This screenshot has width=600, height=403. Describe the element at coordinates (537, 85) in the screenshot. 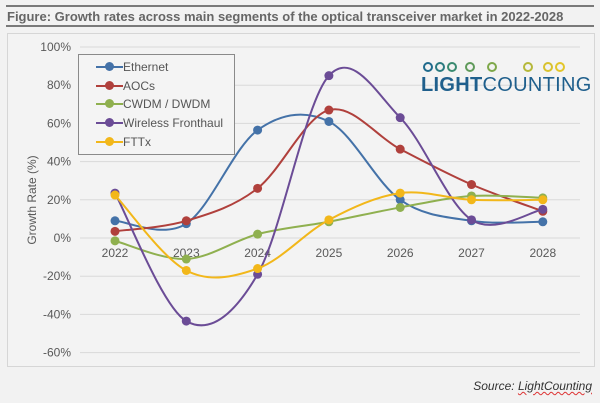

I see `logo-regular-text: COUNTING` at that location.